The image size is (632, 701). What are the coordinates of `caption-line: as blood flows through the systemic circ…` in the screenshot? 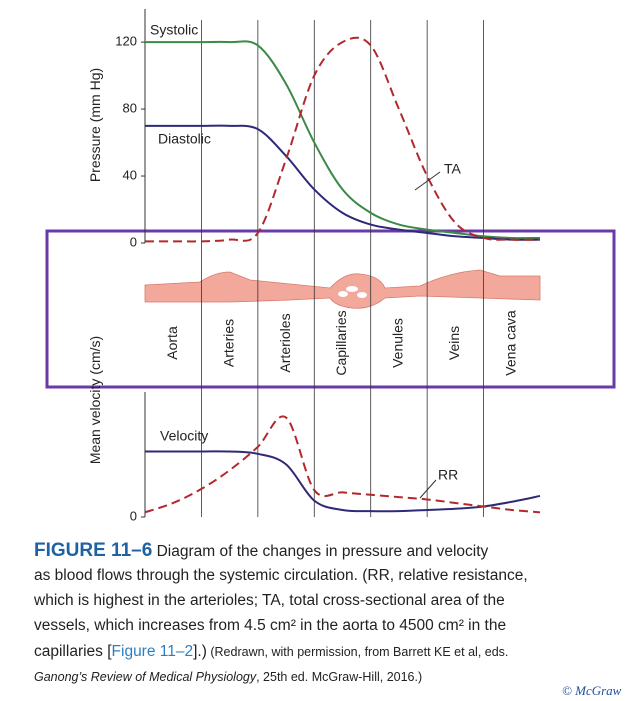 It's located at (281, 576).